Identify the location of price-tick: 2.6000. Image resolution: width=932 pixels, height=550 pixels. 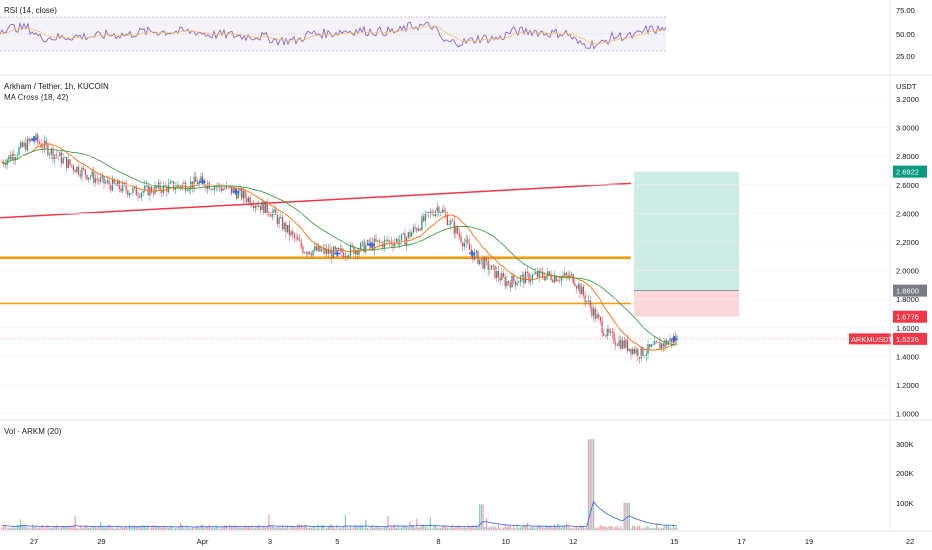
(907, 185).